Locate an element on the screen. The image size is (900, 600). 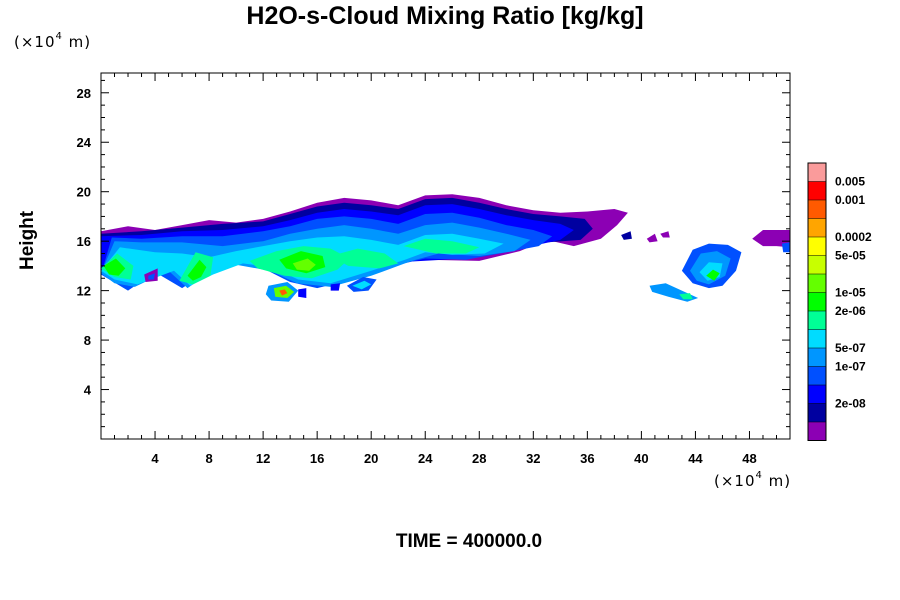
y-tick-label: 12 is located at coordinates (84, 291).